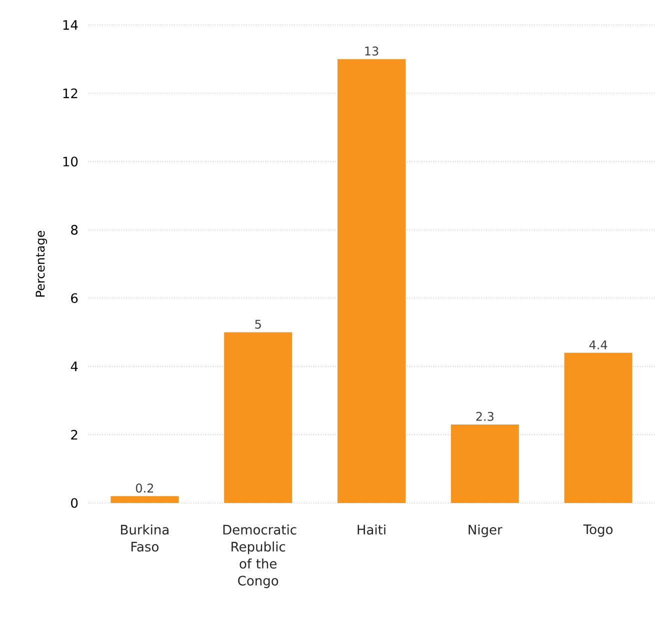 The image size is (655, 620). What do you see at coordinates (144, 538) in the screenshot?
I see `x-tick-label: Burkina Faso` at bounding box center [144, 538].